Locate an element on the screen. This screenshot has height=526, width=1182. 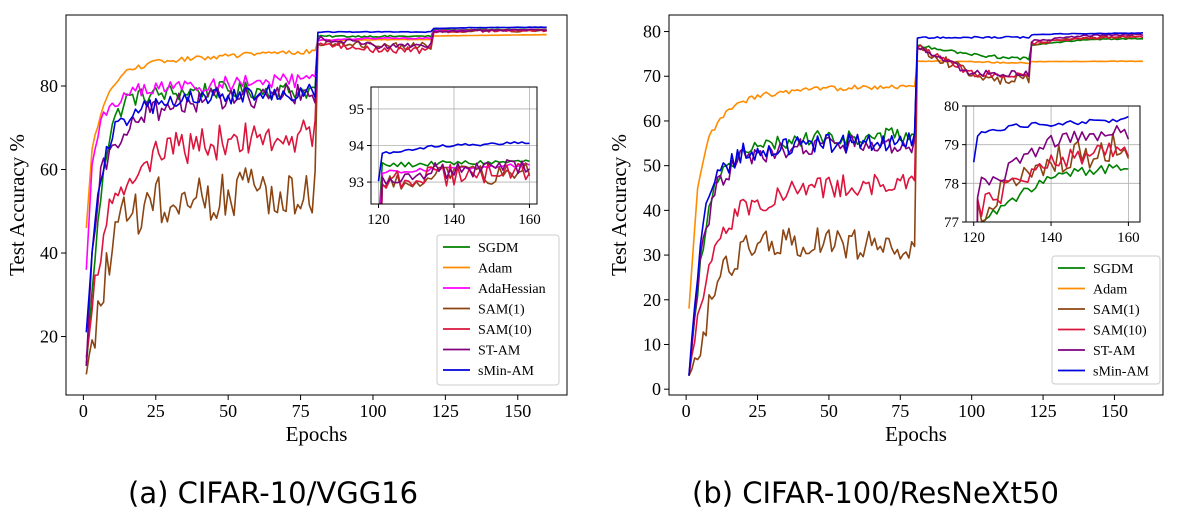
y-tick-label: 70 is located at coordinates (652, 76).